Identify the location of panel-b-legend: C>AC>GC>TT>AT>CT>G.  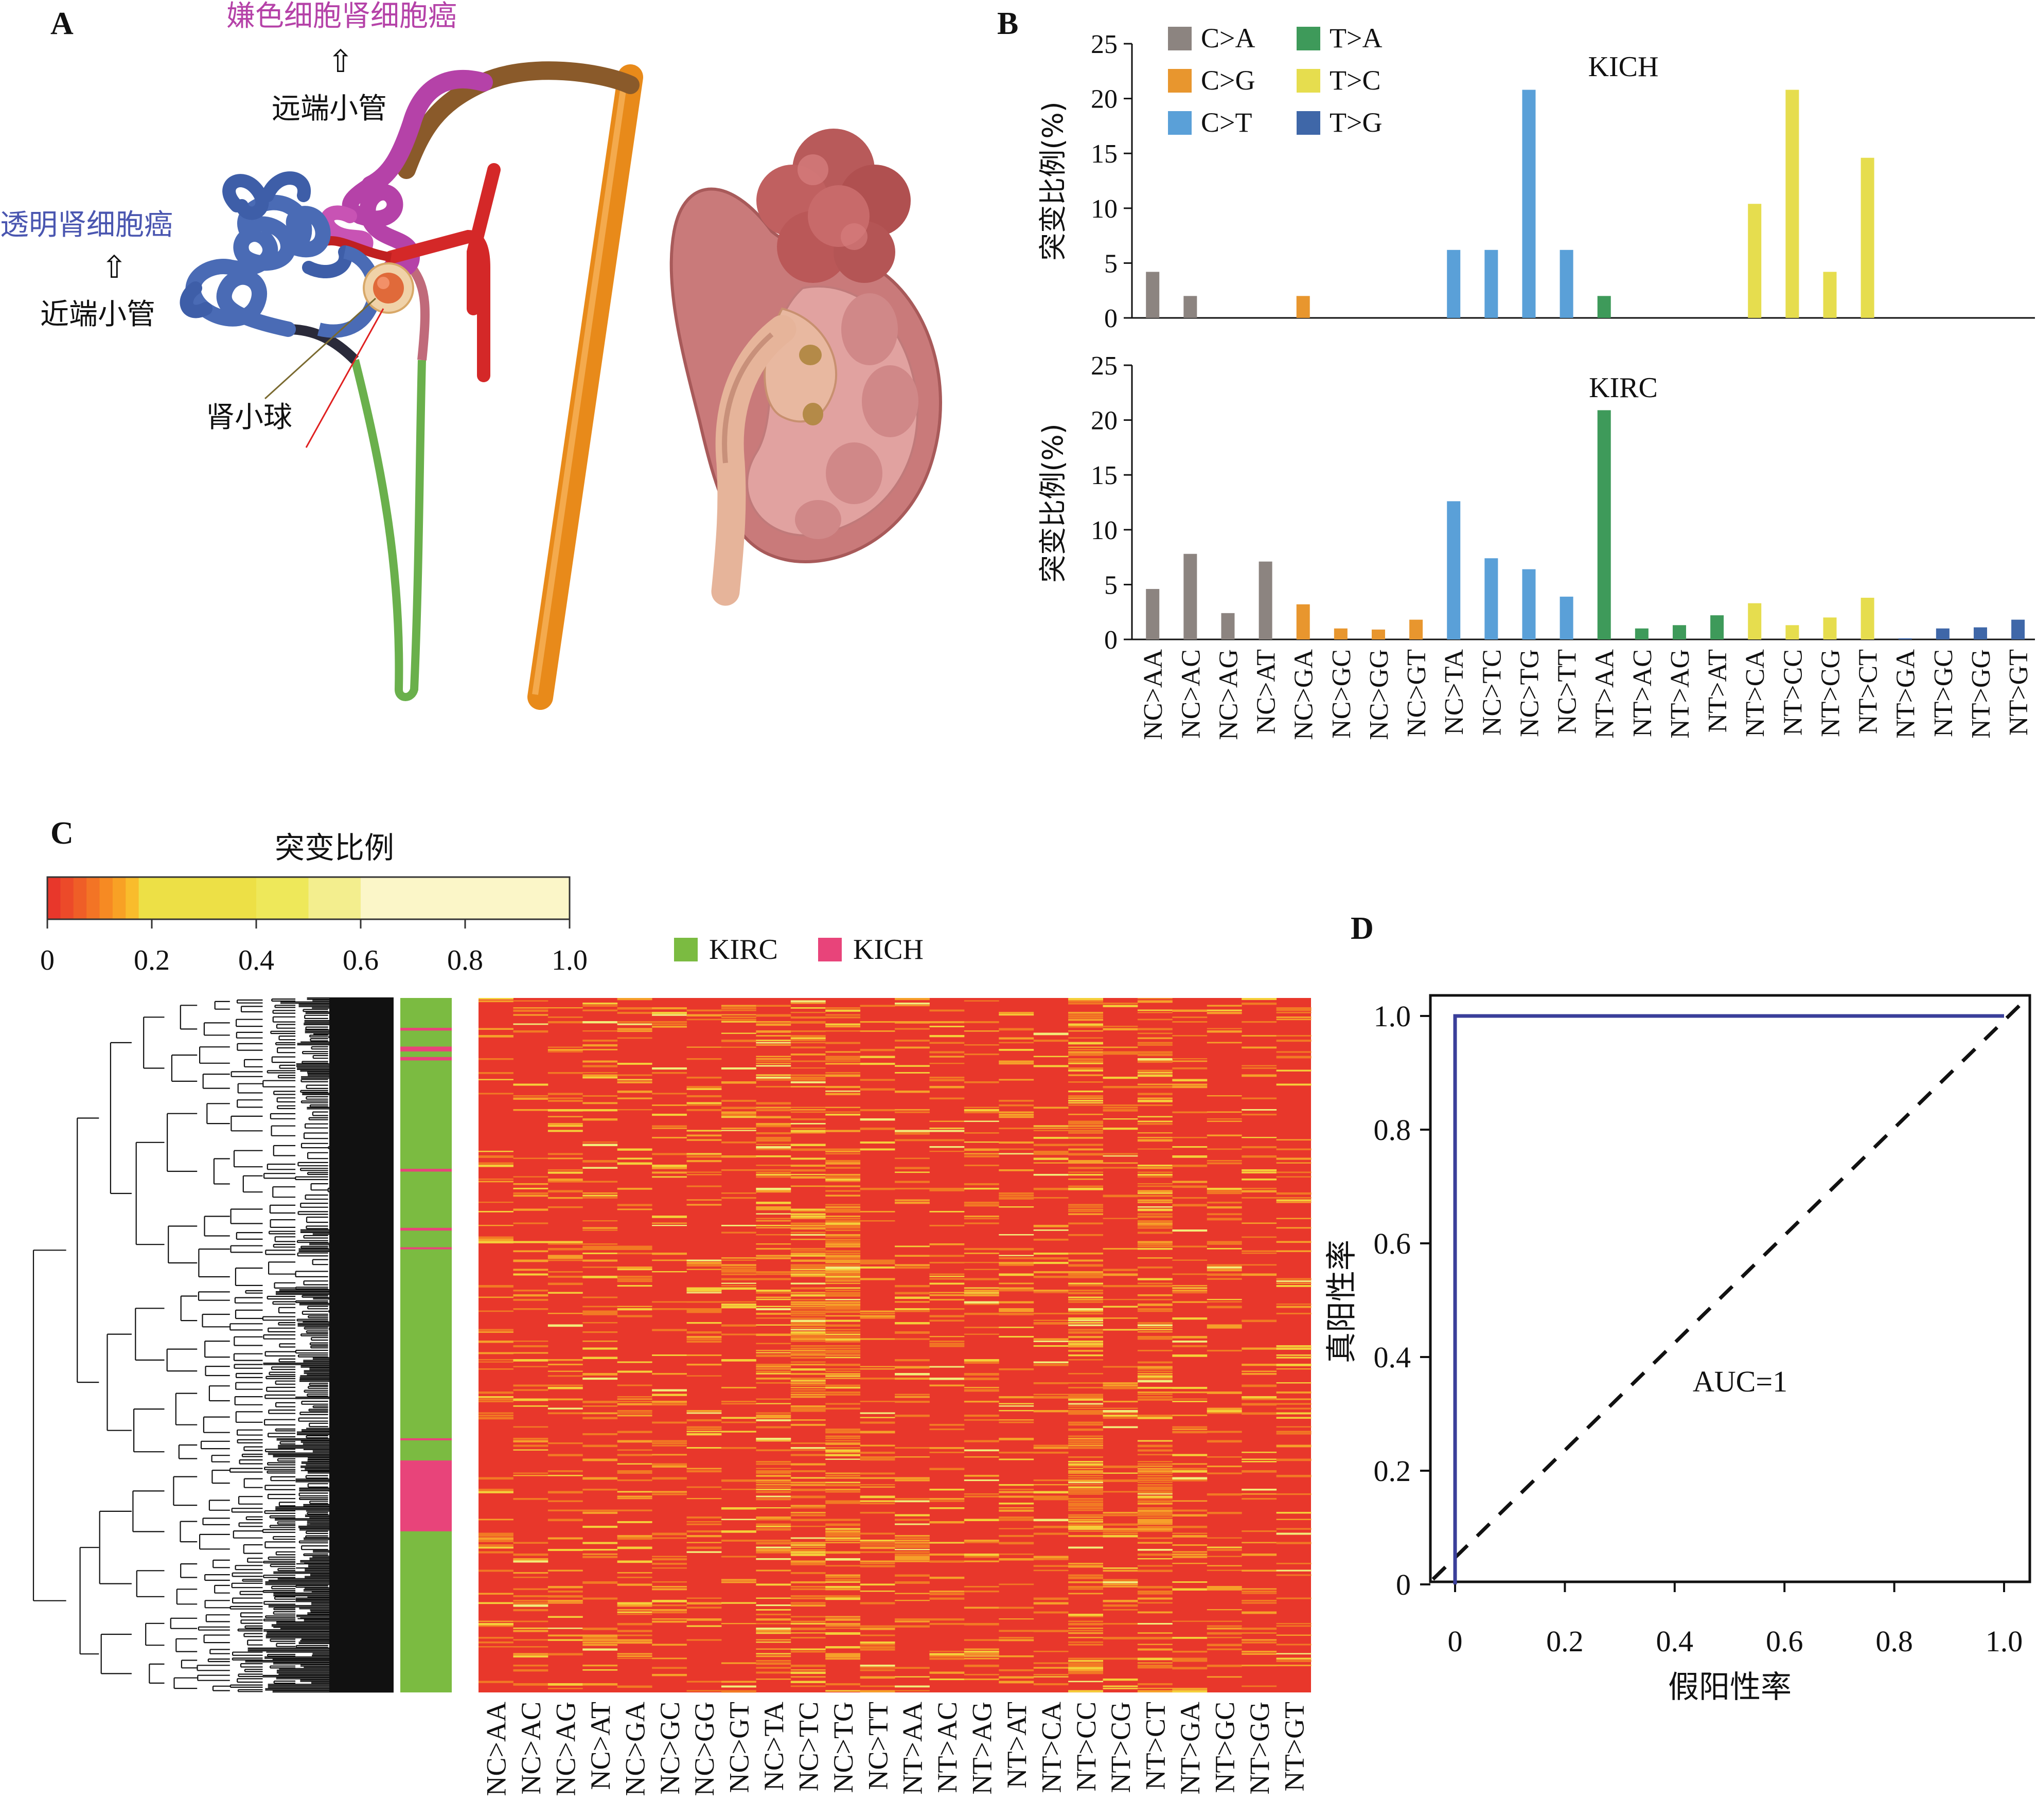
(1275, 81).